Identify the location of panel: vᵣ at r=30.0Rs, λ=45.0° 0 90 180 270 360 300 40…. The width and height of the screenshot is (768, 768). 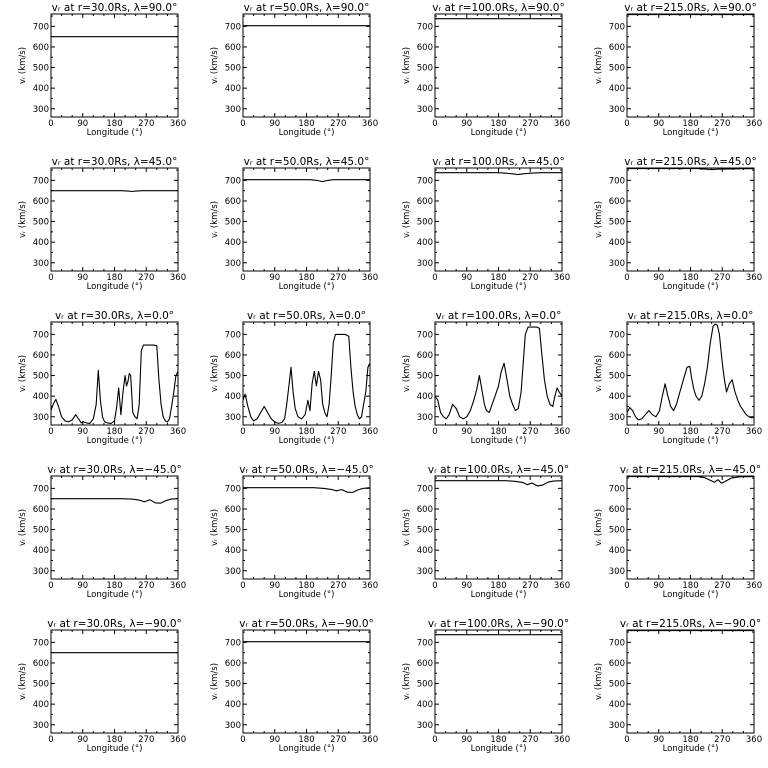
(102, 224).